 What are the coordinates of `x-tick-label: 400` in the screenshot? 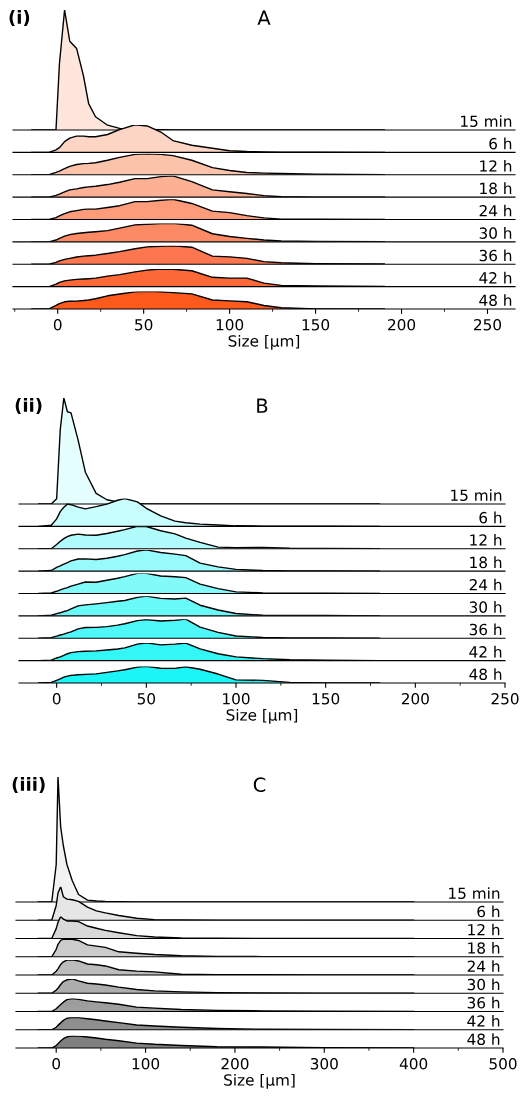 It's located at (413, 1063).